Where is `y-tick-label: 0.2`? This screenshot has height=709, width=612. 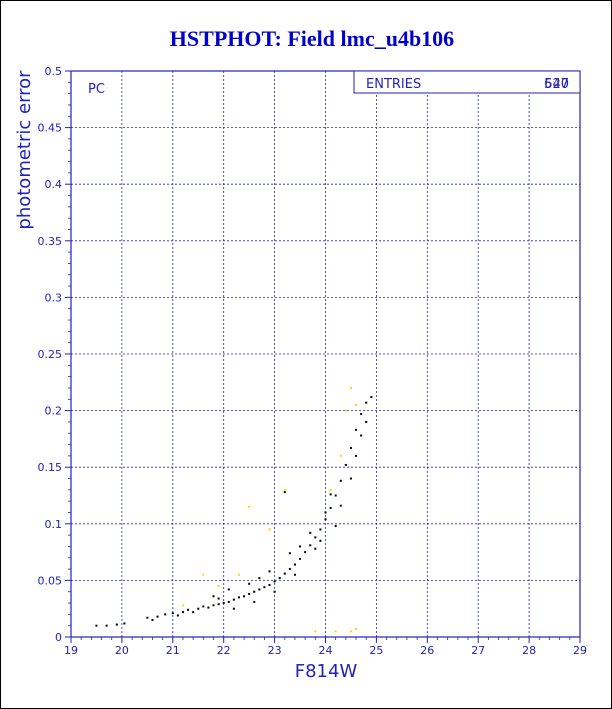 y-tick-label: 0.2 is located at coordinates (54, 411).